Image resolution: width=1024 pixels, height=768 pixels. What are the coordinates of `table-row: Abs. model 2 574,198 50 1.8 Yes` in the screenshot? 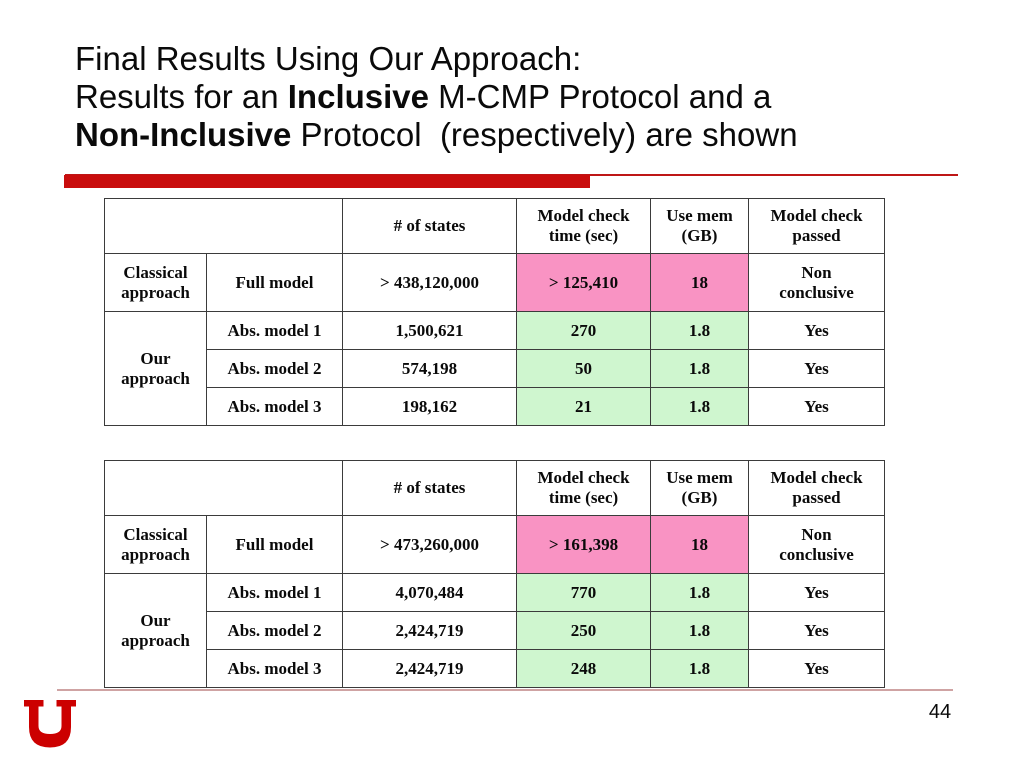 It's located at (495, 368).